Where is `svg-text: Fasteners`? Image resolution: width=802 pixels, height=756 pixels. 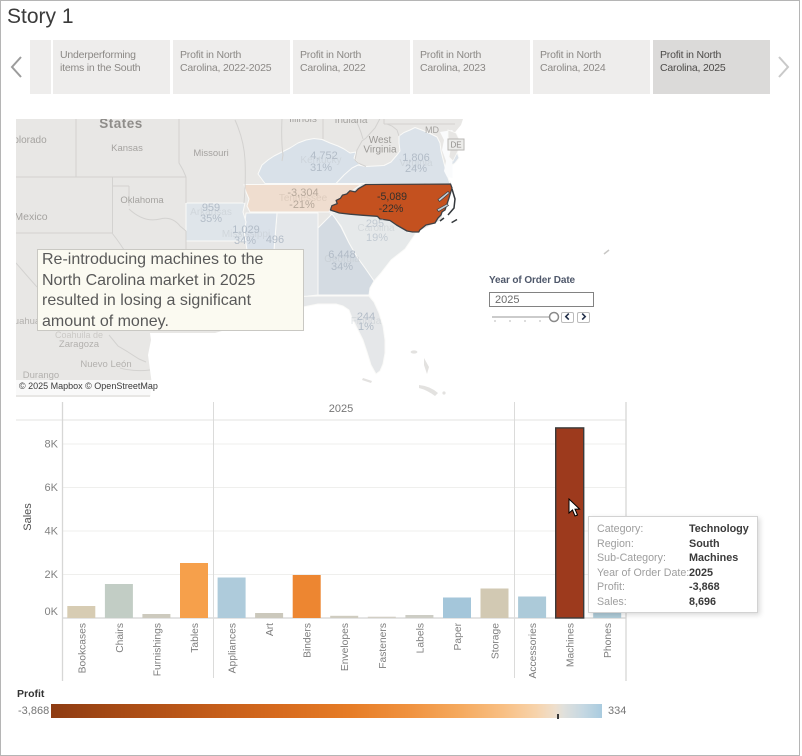 svg-text: Fasteners is located at coordinates (383, 646).